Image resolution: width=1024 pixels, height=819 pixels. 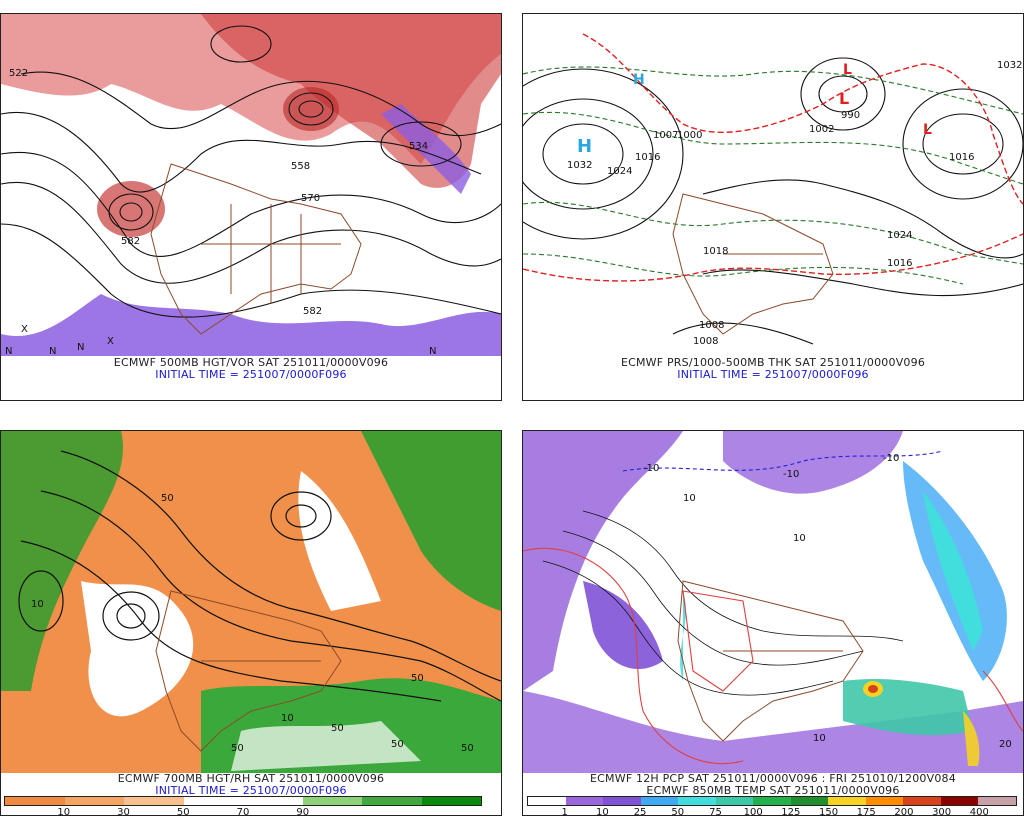 What do you see at coordinates (942, 812) in the screenshot?
I see `legend-tick-label: 300` at bounding box center [942, 812].